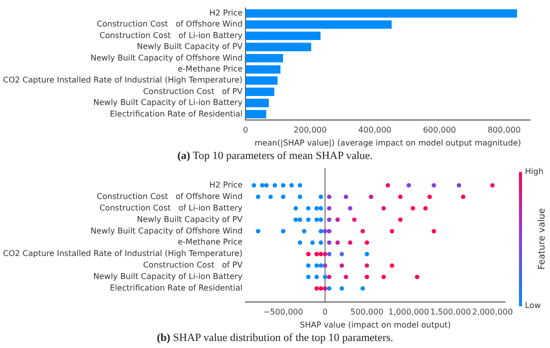 Image resolution: width=550 pixels, height=348 pixels. I want to click on x-axis-title: mean(|SHAP value|) (average impact on model output magnitude), so click(387, 143).